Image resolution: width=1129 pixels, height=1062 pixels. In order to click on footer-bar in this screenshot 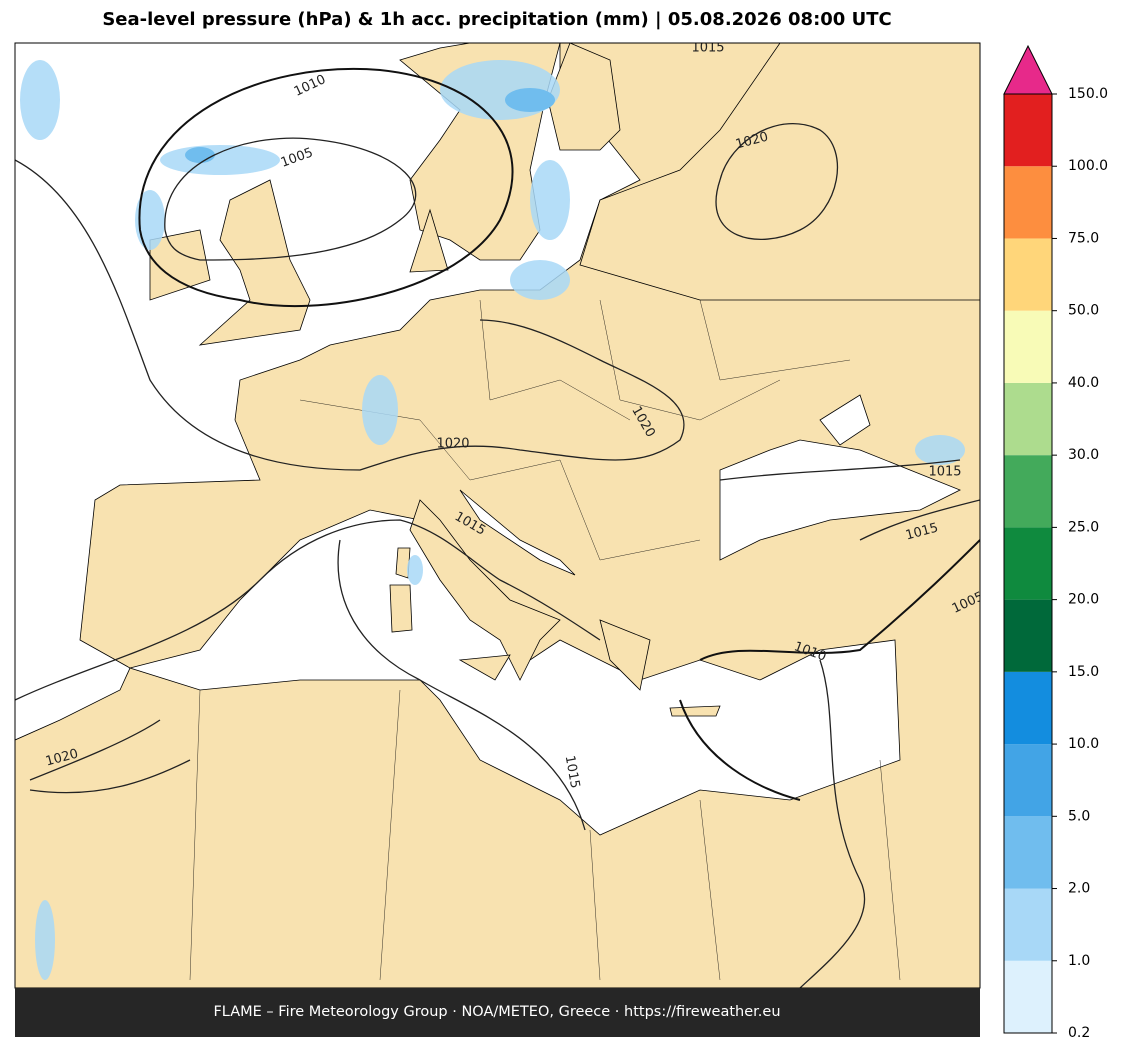, I will do `click(497, 1012)`.